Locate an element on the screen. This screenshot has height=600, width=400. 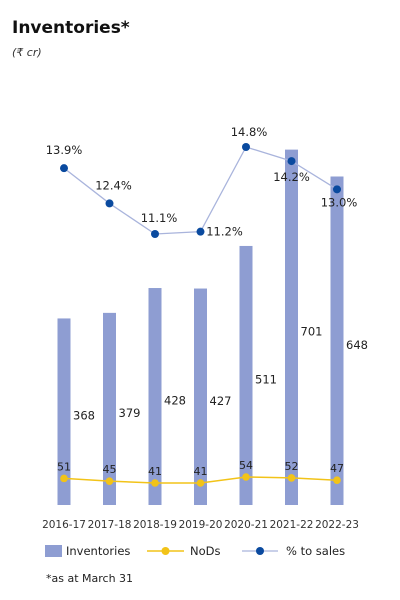
bar-label-2017-18: 379 is located at coordinates (130, 413).